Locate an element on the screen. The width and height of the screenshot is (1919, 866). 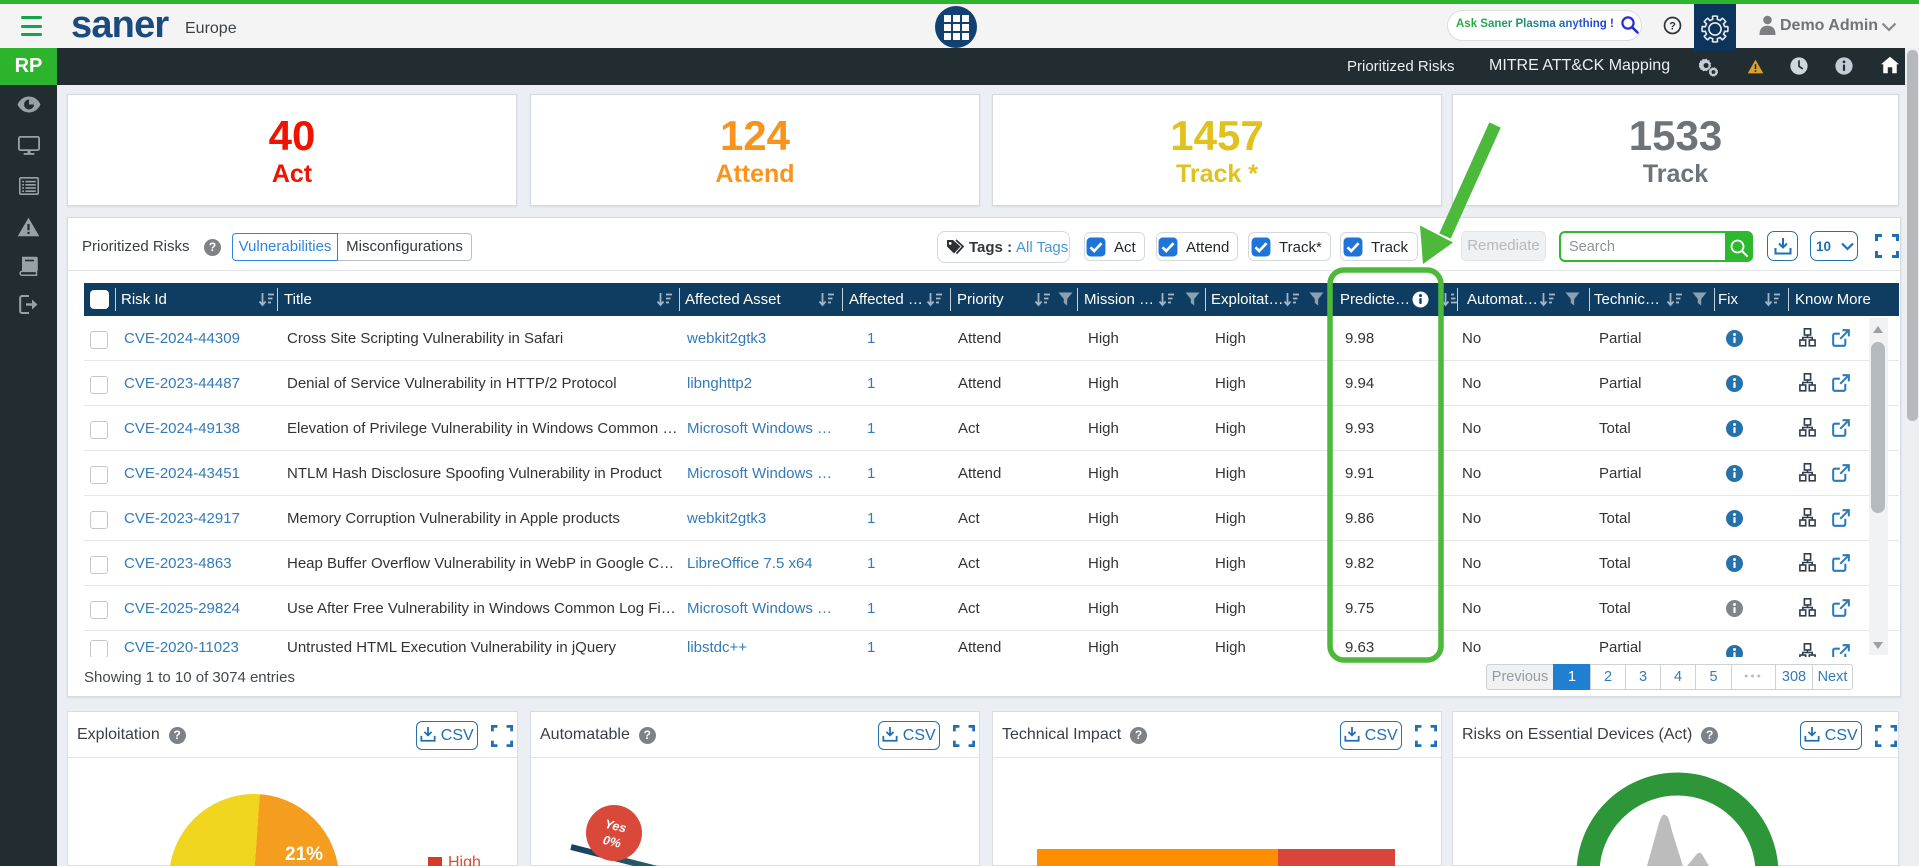
svg-text: 0% is located at coordinates (612, 842).